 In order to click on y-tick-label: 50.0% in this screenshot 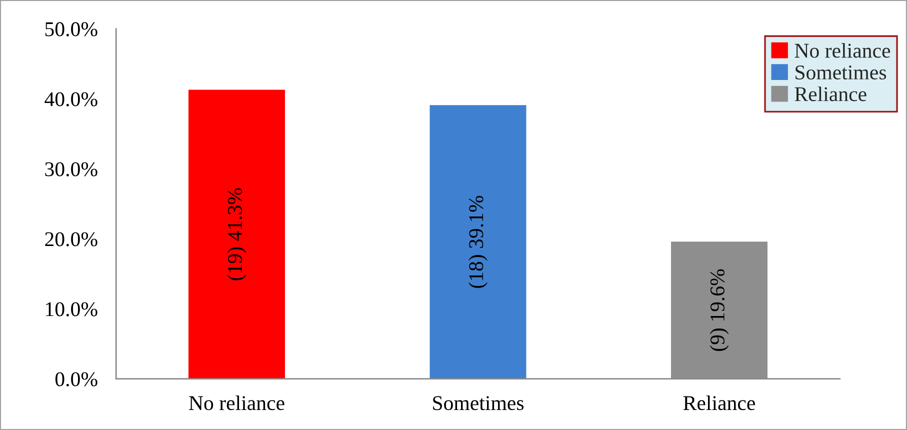, I will do `click(71, 29)`.